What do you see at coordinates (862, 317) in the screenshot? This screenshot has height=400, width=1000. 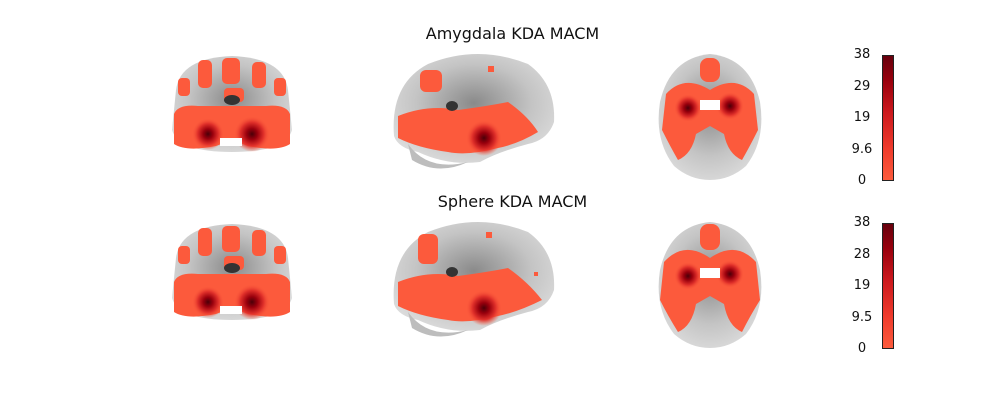 I see `colorbar-tick-label: 9.5` at bounding box center [862, 317].